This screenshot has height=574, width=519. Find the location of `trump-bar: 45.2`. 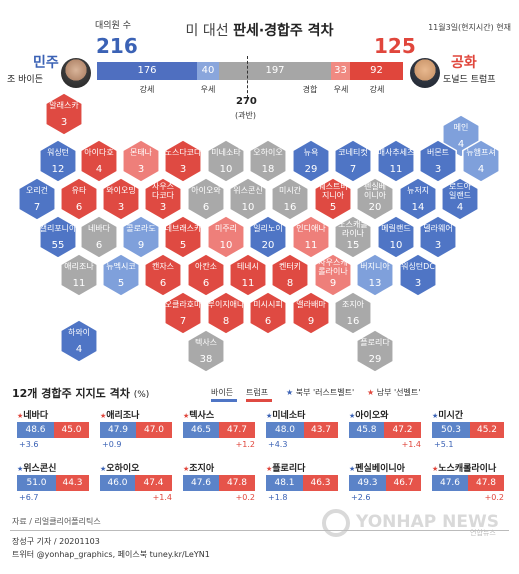

trump-bar: 45.2 is located at coordinates (487, 430).